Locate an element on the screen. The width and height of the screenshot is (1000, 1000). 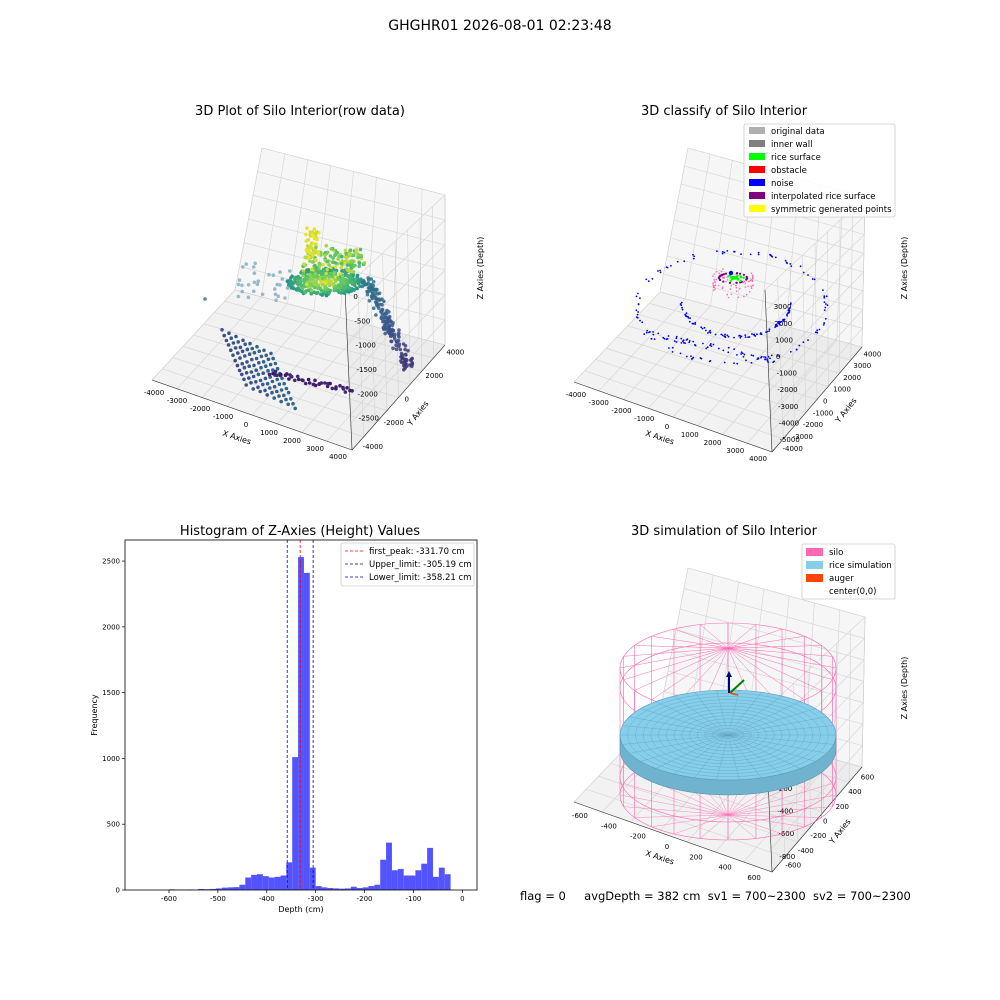
x-tick-label: -200 is located at coordinates (365, 899).